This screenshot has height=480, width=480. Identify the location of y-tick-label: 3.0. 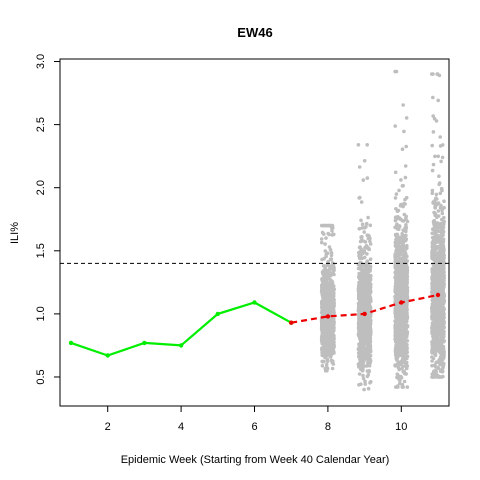
(41, 61).